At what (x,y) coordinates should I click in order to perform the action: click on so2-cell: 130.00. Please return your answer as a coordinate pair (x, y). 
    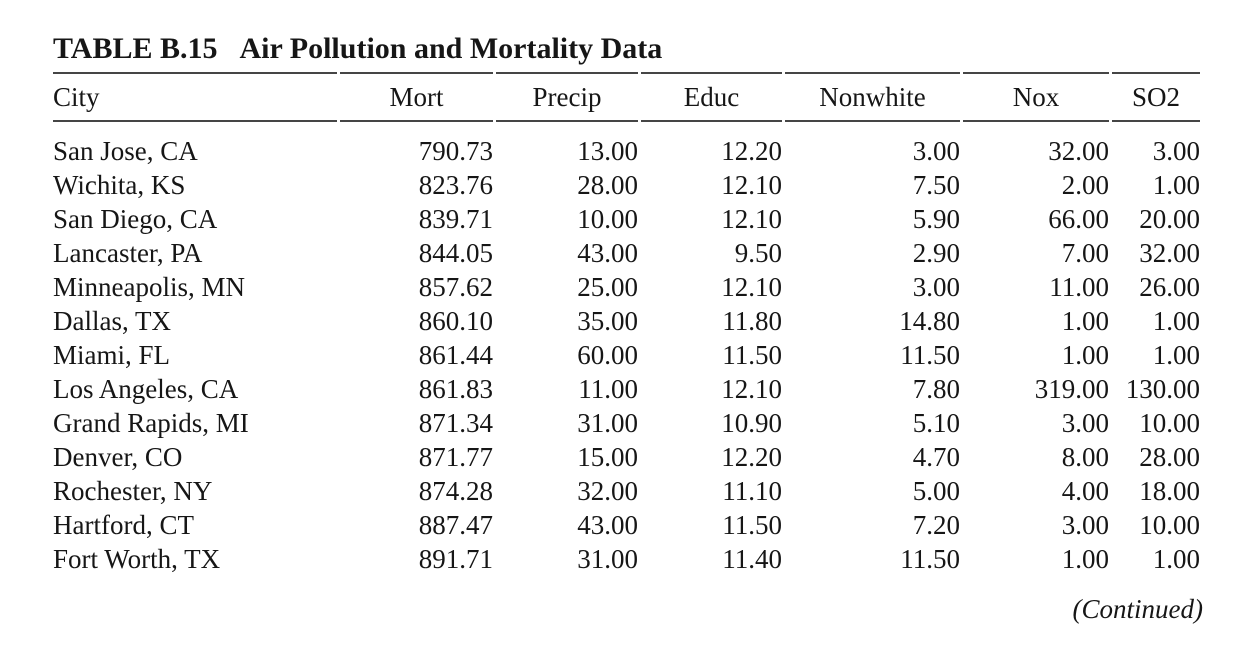
    Looking at the image, I should click on (1162, 389).